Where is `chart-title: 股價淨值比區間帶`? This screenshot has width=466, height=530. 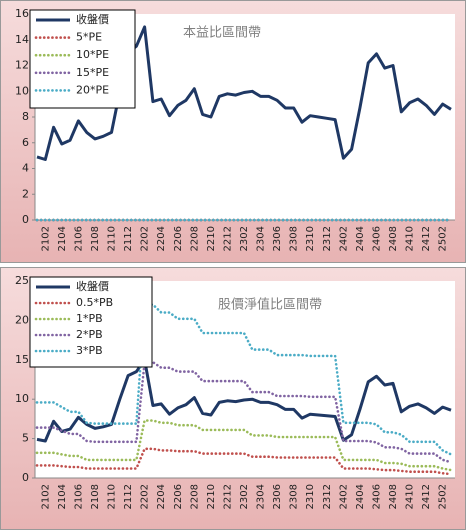 chart-title: 股價淨值比區間帶 is located at coordinates (270, 305).